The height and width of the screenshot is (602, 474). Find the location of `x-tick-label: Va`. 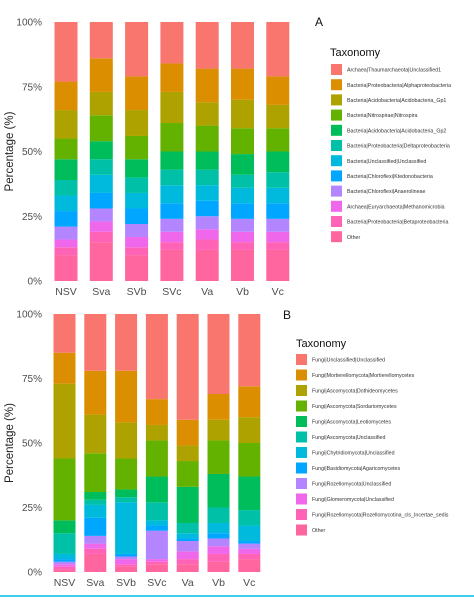

x-tick-label: Va is located at coordinates (207, 292).